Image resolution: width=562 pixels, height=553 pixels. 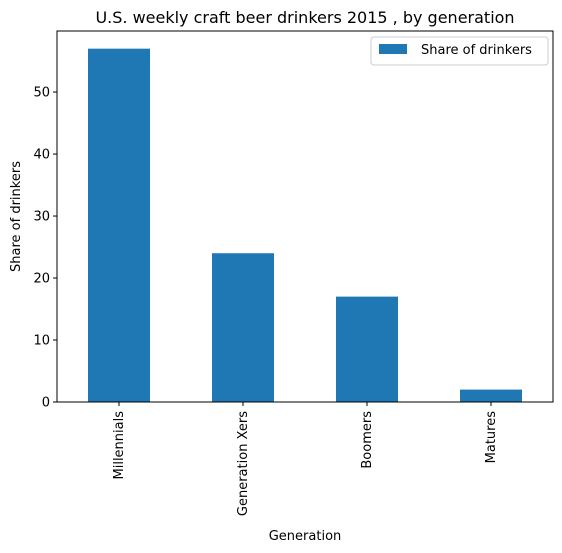 What do you see at coordinates (305, 536) in the screenshot?
I see `x-axis-label: Generation` at bounding box center [305, 536].